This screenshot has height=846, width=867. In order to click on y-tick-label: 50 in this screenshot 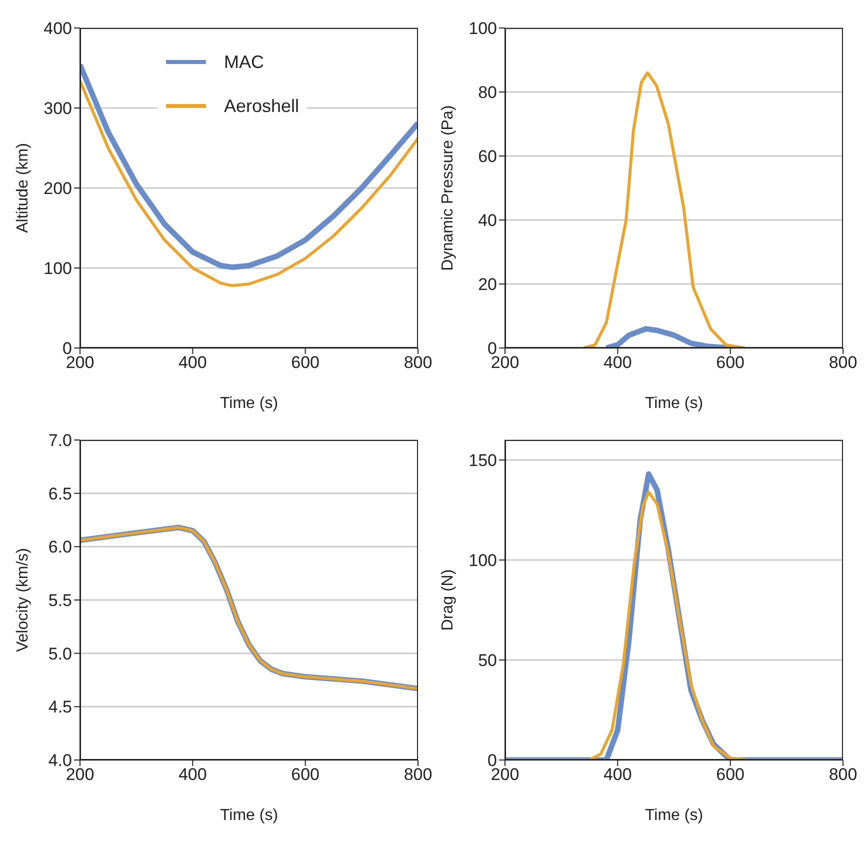, I will do `click(487, 660)`.